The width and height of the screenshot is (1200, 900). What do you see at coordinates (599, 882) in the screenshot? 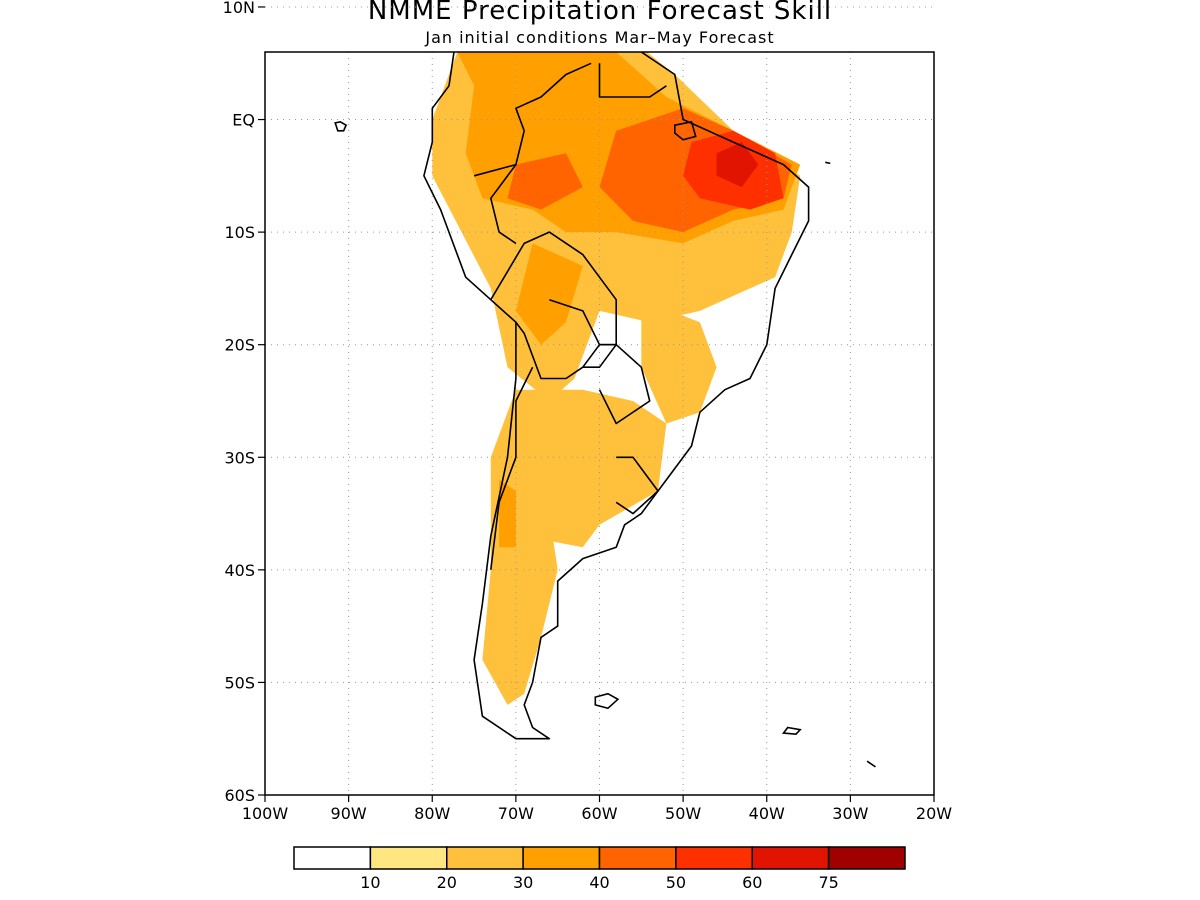
I see `colorbar-label: 40` at bounding box center [599, 882].